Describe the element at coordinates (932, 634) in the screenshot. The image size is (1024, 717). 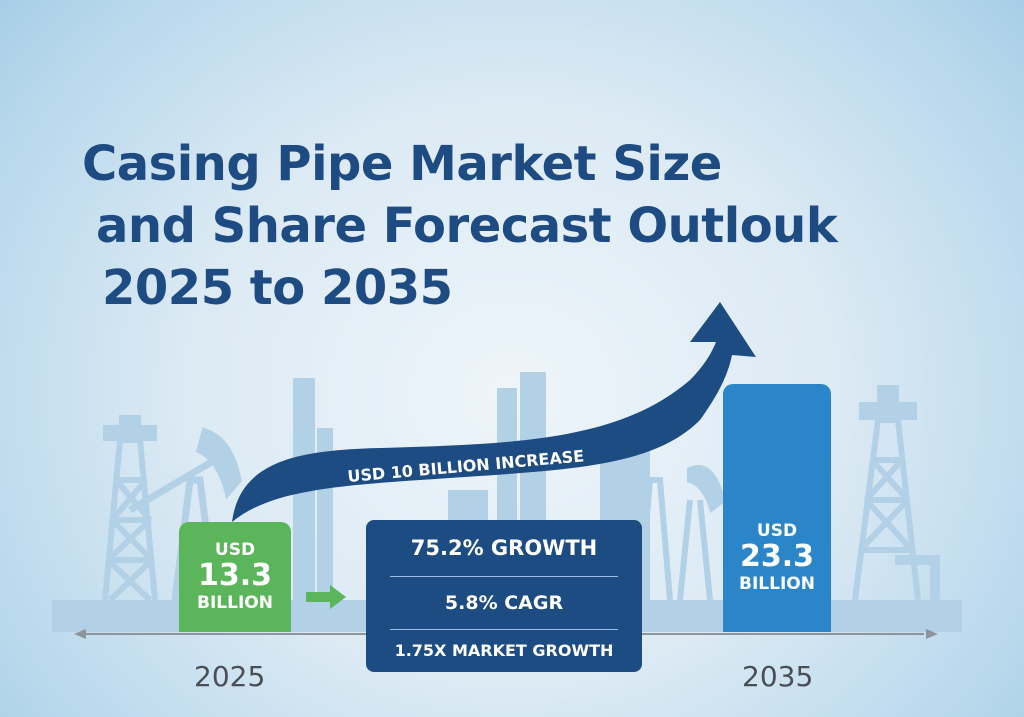
I see `axis-arrow-right-icon` at that location.